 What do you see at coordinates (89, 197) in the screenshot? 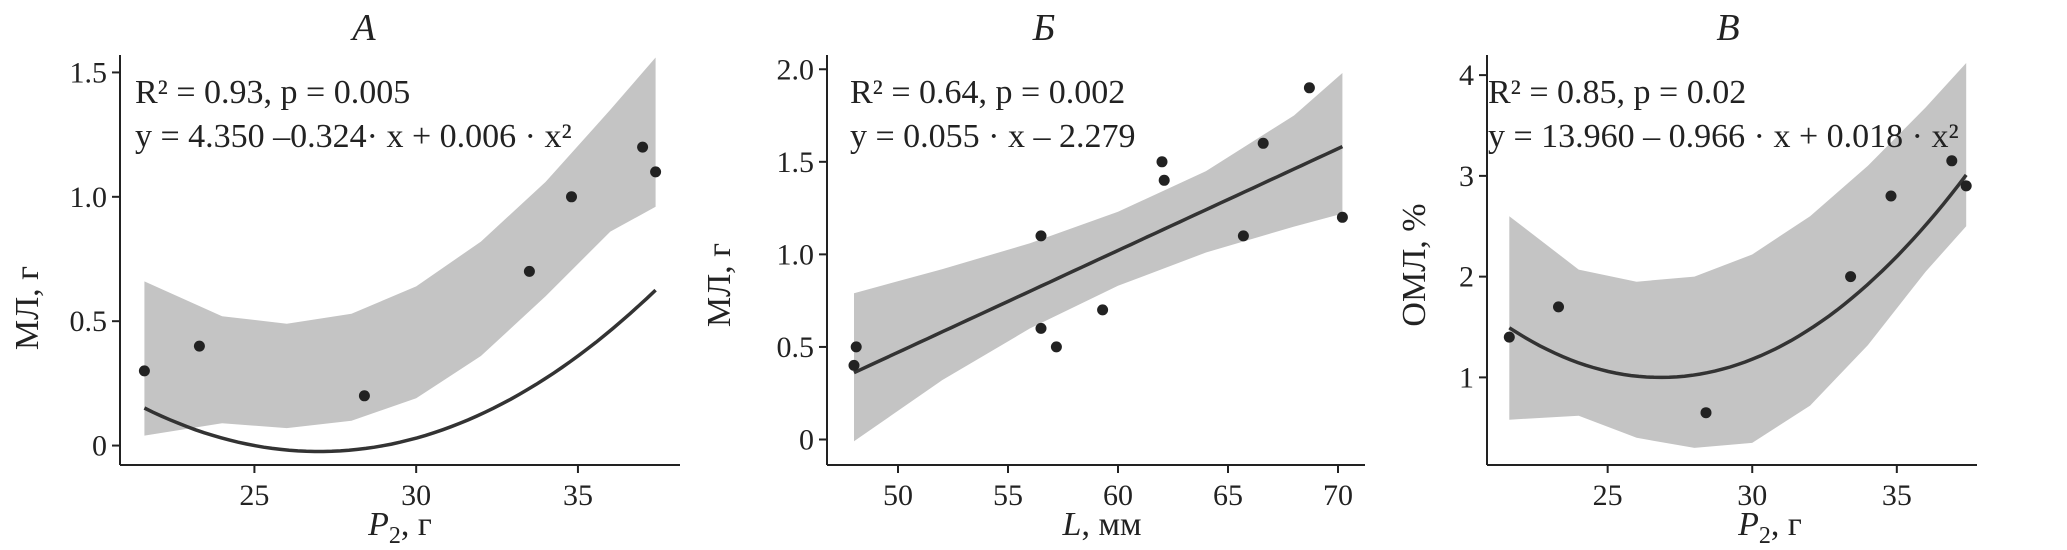
I see `panel-a-y-tick-label: 1.0` at bounding box center [89, 197].